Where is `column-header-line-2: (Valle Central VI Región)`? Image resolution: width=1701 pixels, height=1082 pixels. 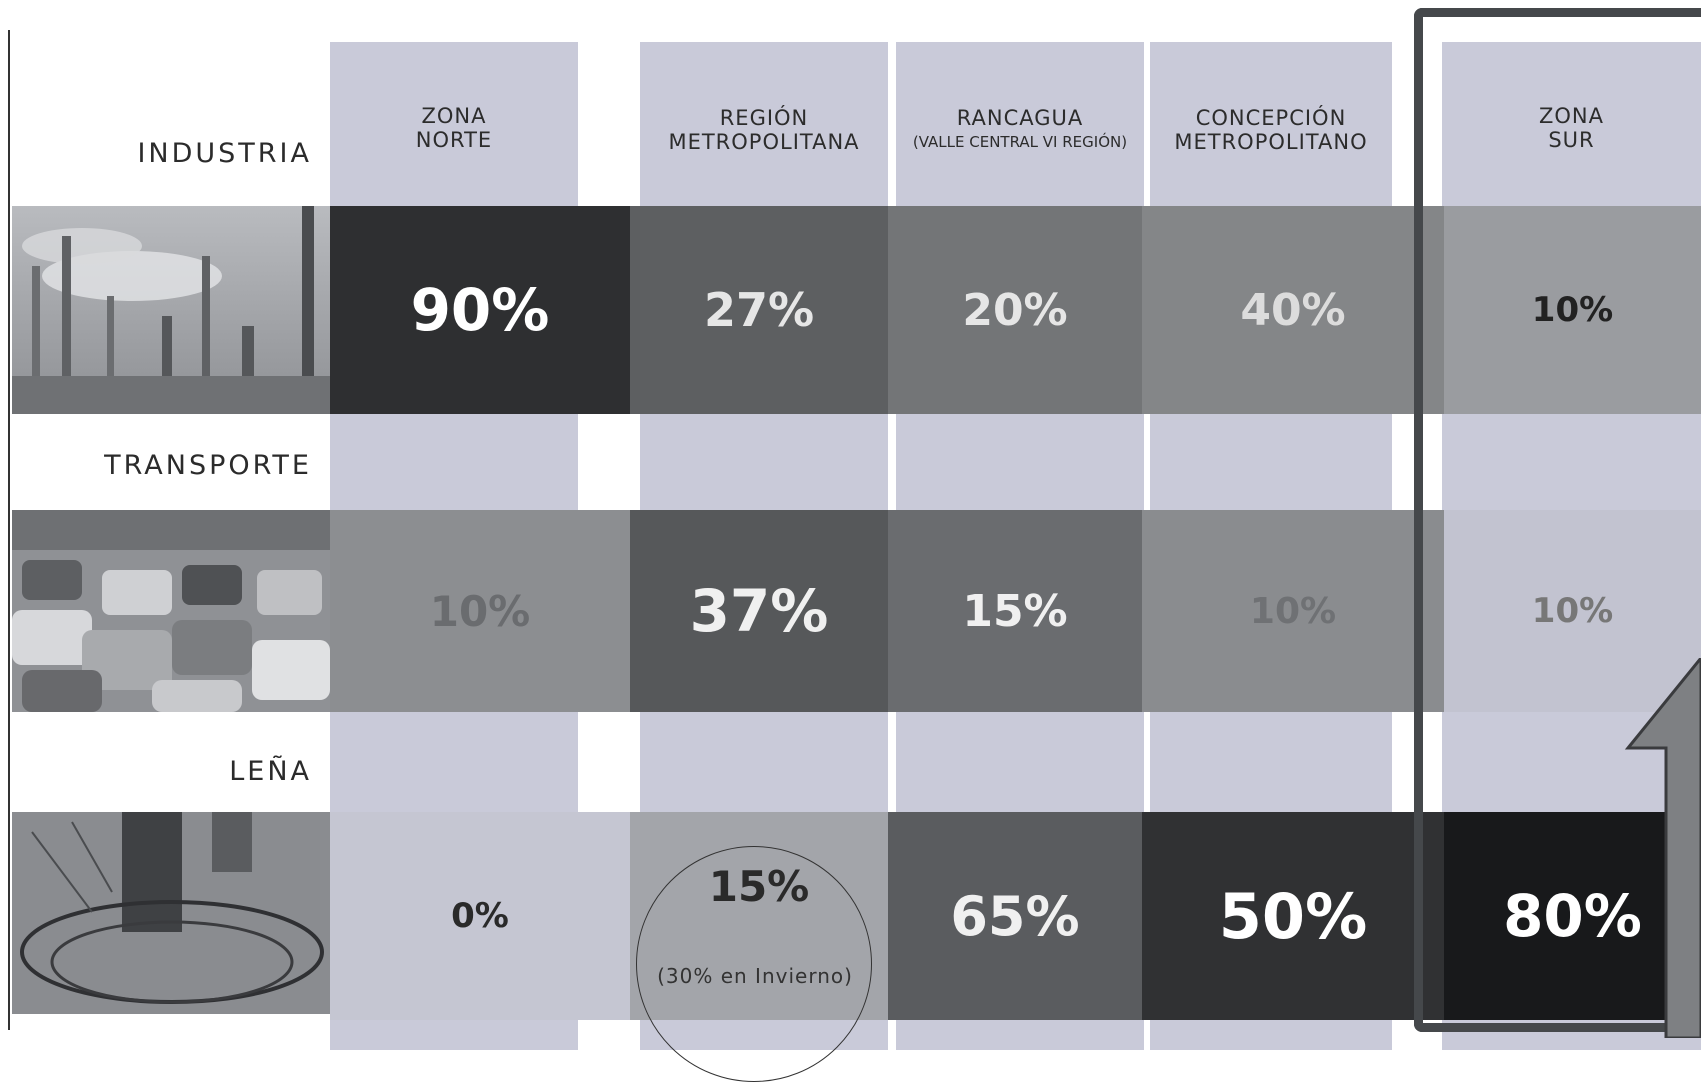
column-header-line-2: (Valle Central VI Región) is located at coordinates (1020, 142).